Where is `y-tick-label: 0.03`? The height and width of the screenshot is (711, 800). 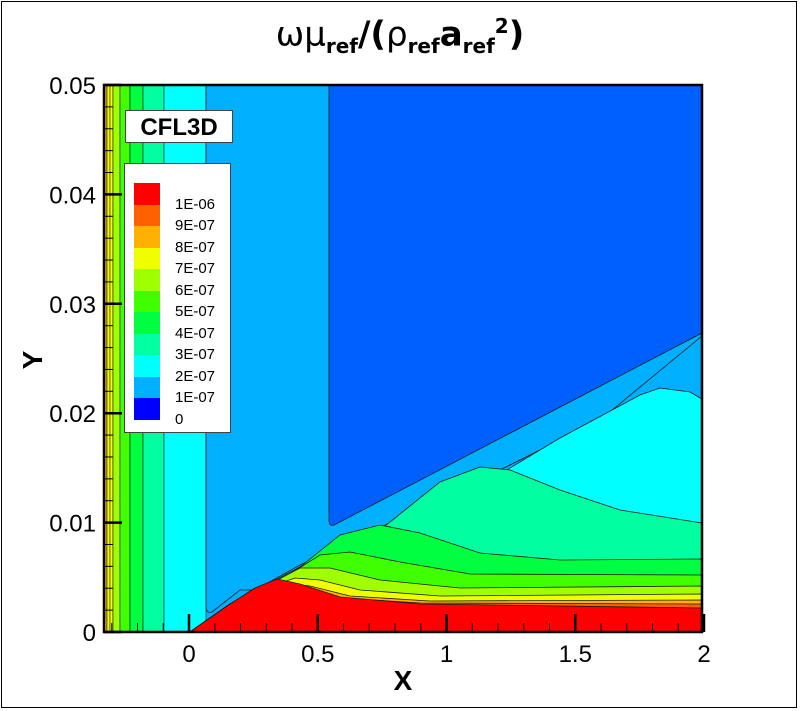
y-tick-label: 0.03 is located at coordinates (72, 305).